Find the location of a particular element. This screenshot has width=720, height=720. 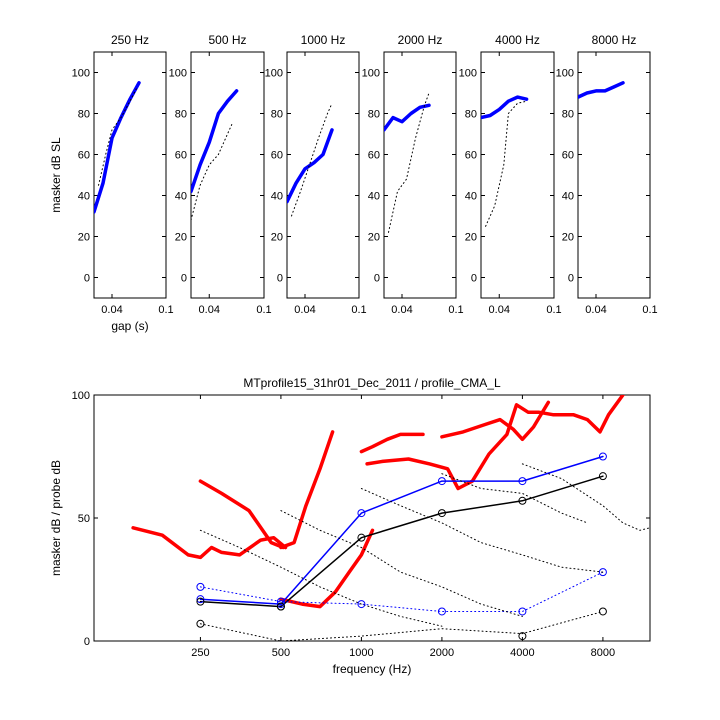

chart-title: 500 Hz is located at coordinates (227, 40).